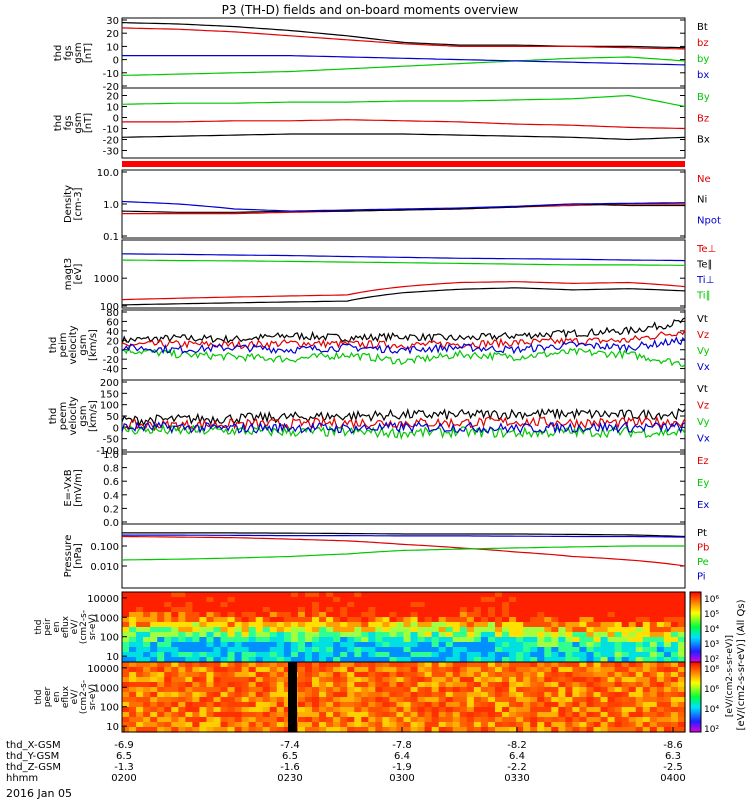  I want to click on series-Bz-line, so click(404, 124).